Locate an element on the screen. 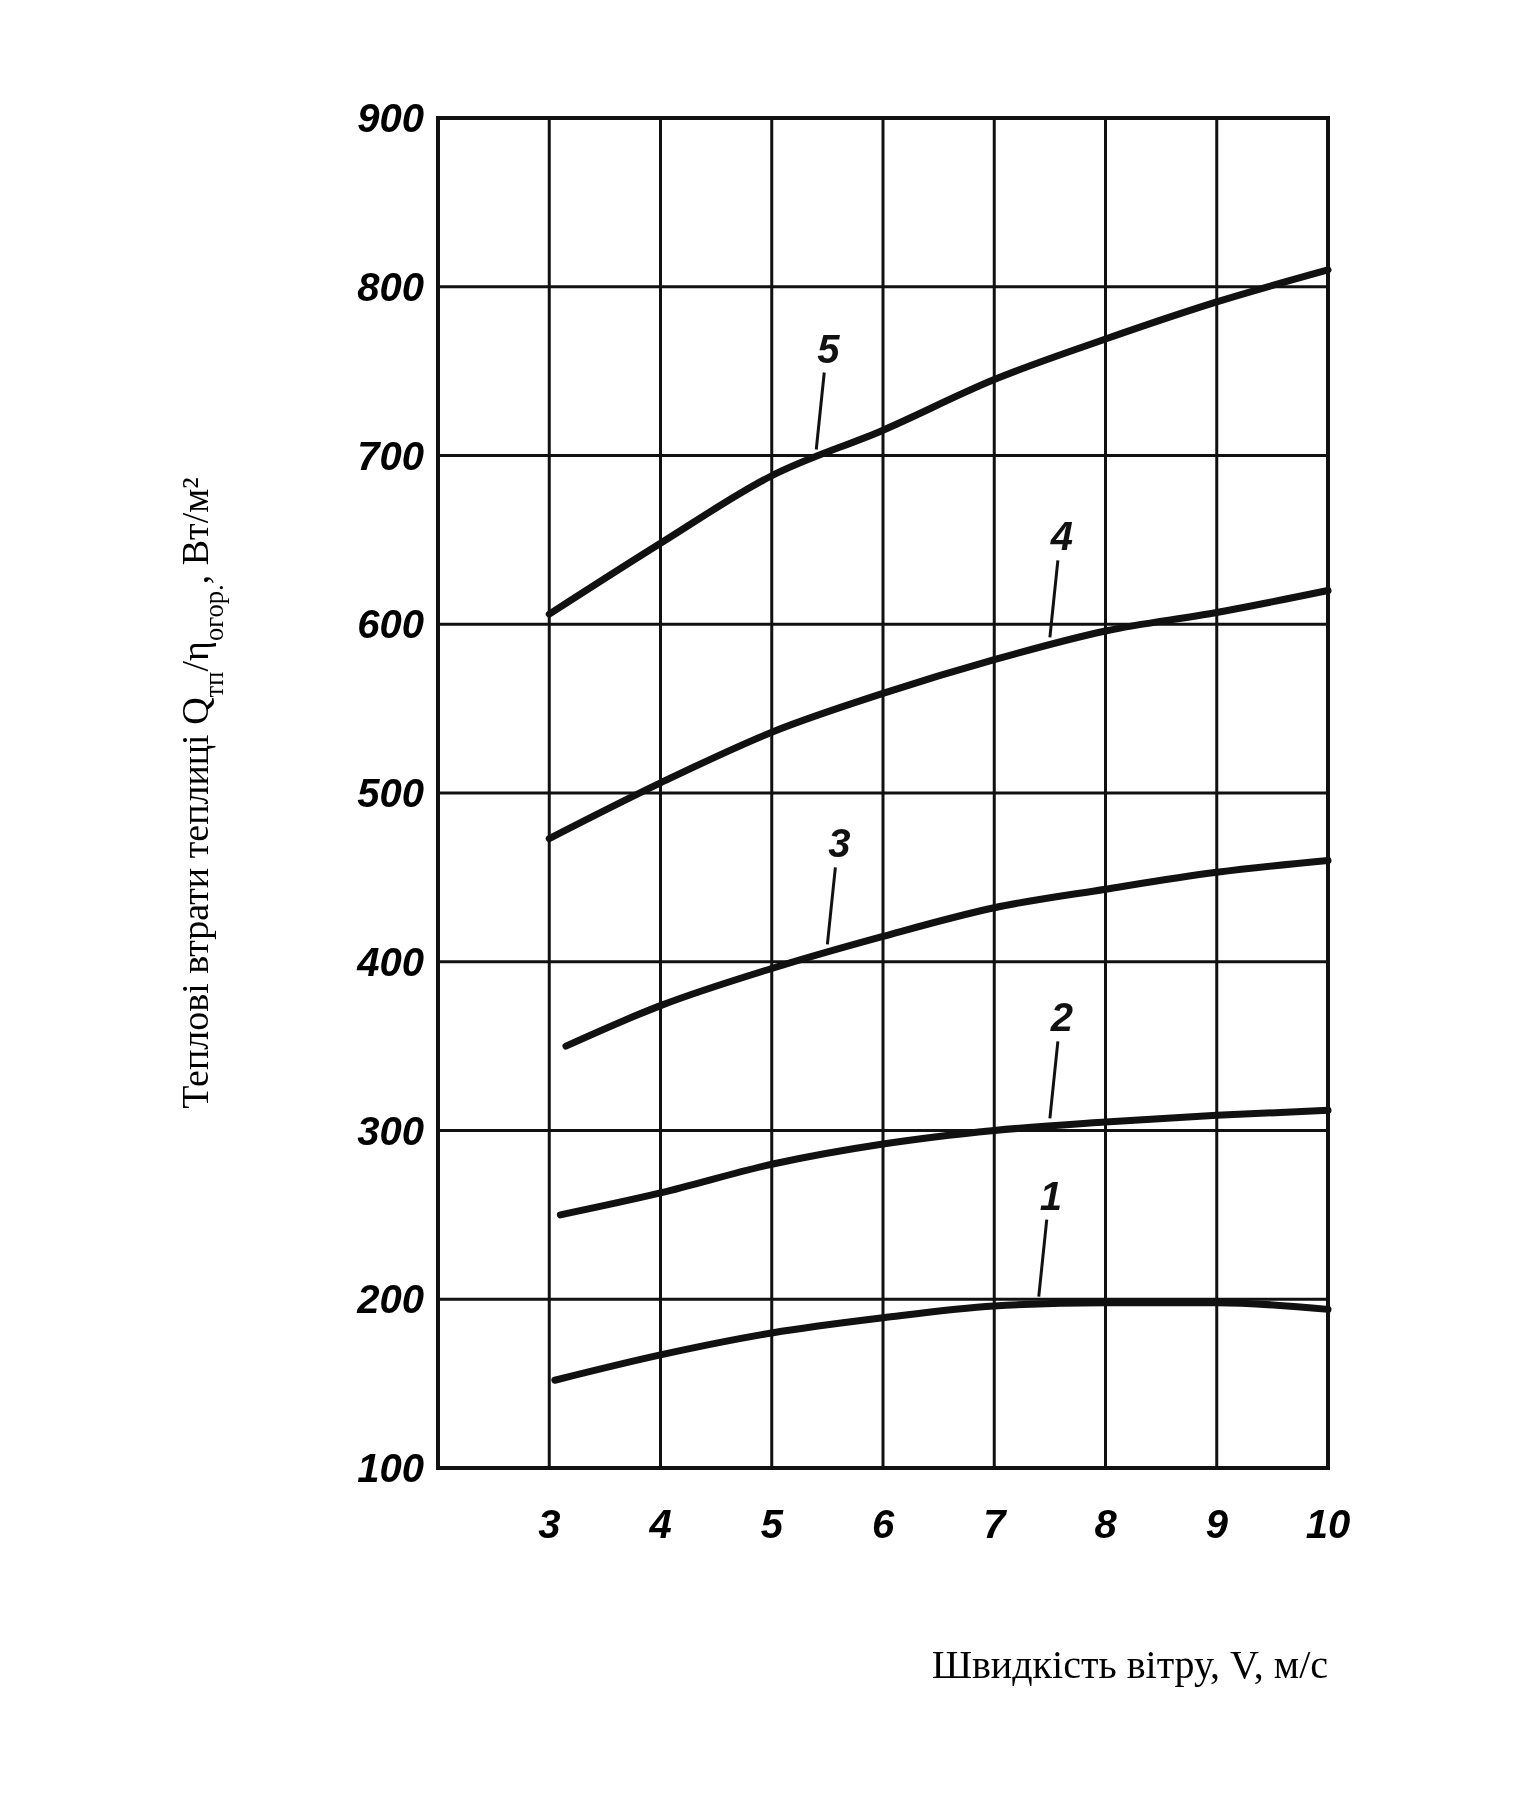  x-tick-label: 4 is located at coordinates (660, 1524).